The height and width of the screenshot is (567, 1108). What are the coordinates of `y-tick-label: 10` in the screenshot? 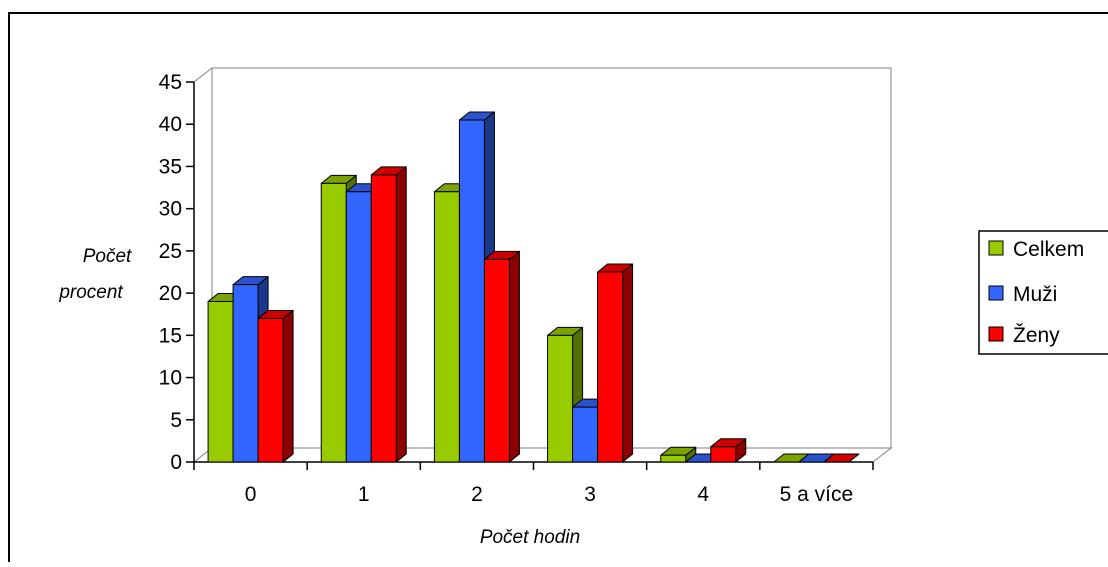 It's located at (170, 378).